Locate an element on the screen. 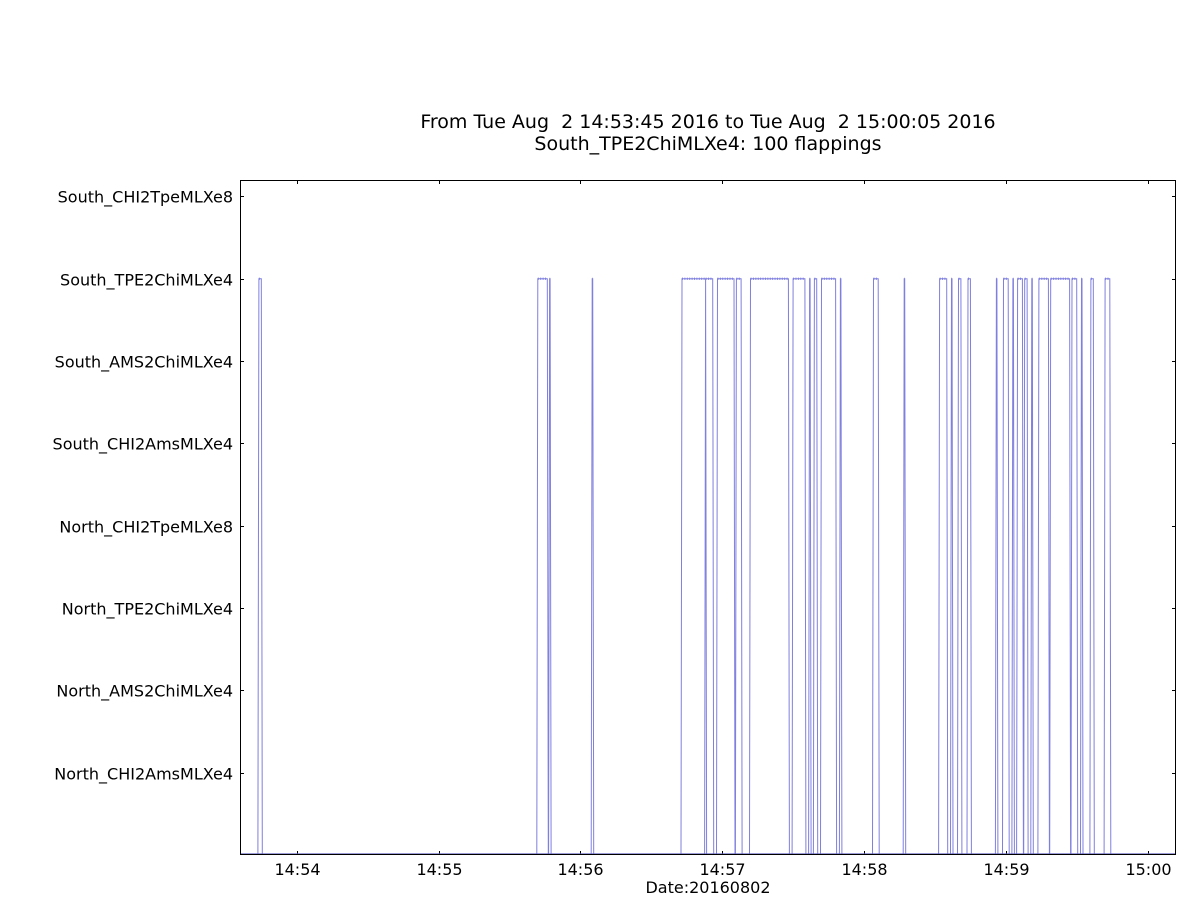  x-tick-label: 14:58 is located at coordinates (864, 869).